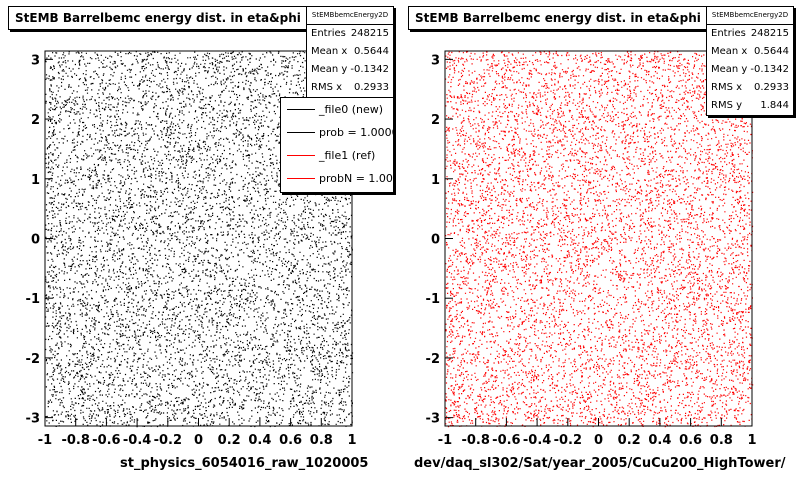 The image size is (800, 480). I want to click on legend-entry-new: _file0 (new), so click(337, 109).